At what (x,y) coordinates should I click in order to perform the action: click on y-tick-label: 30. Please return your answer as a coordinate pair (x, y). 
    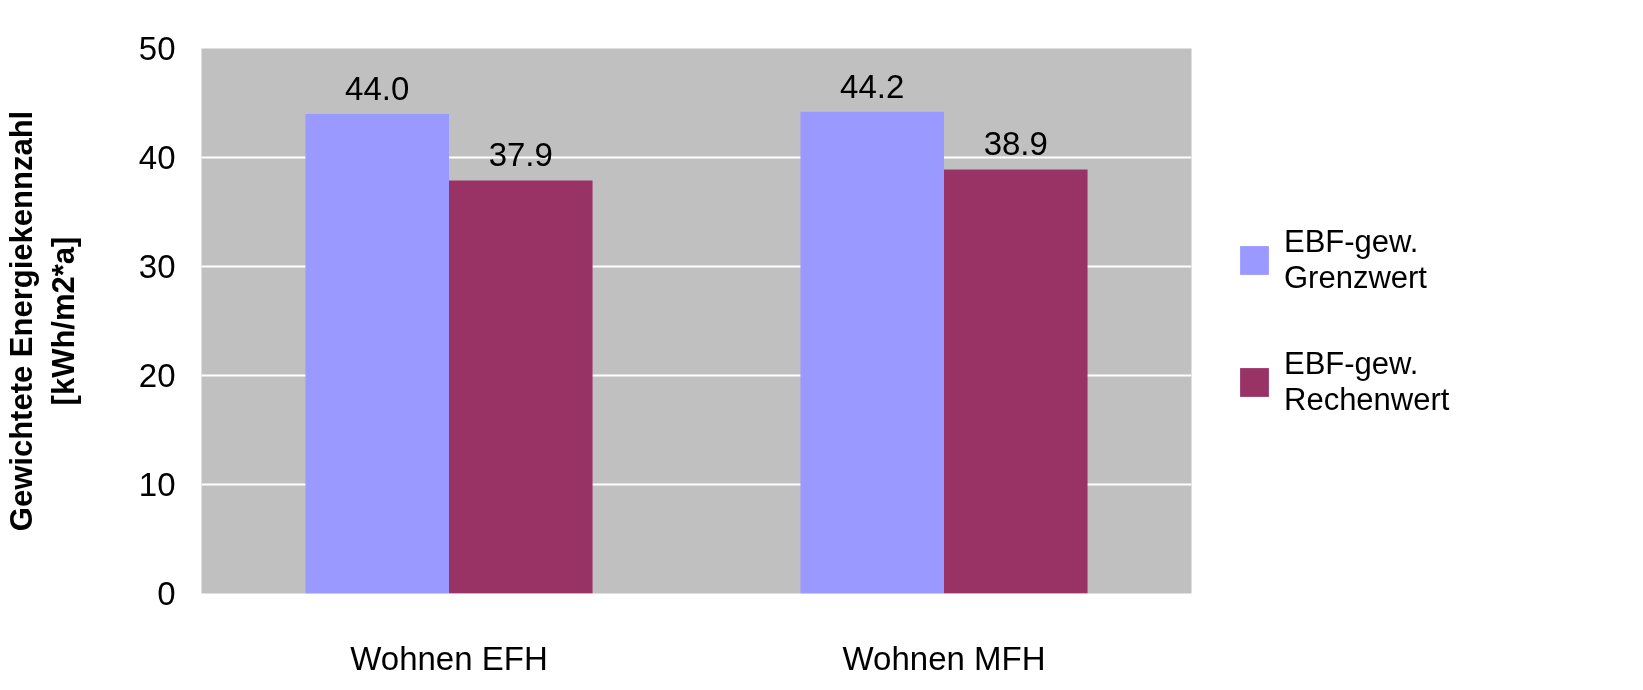
    Looking at the image, I should click on (157, 266).